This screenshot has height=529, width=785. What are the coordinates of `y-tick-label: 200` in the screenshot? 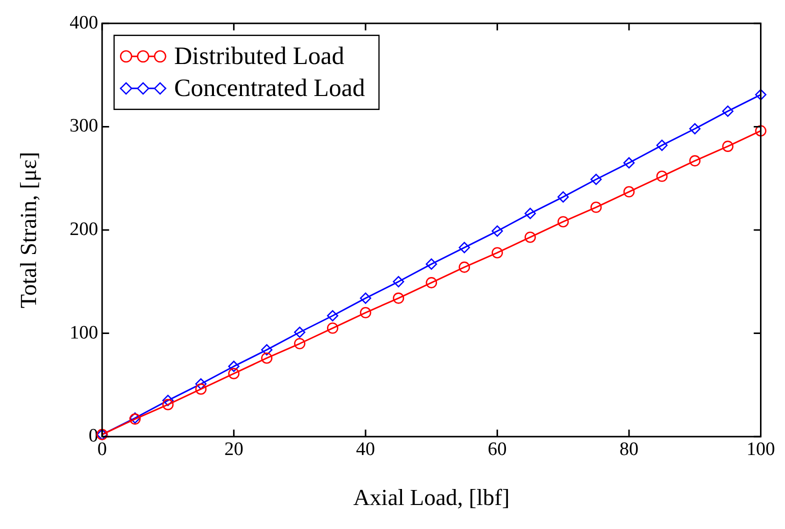 It's located at (84, 229).